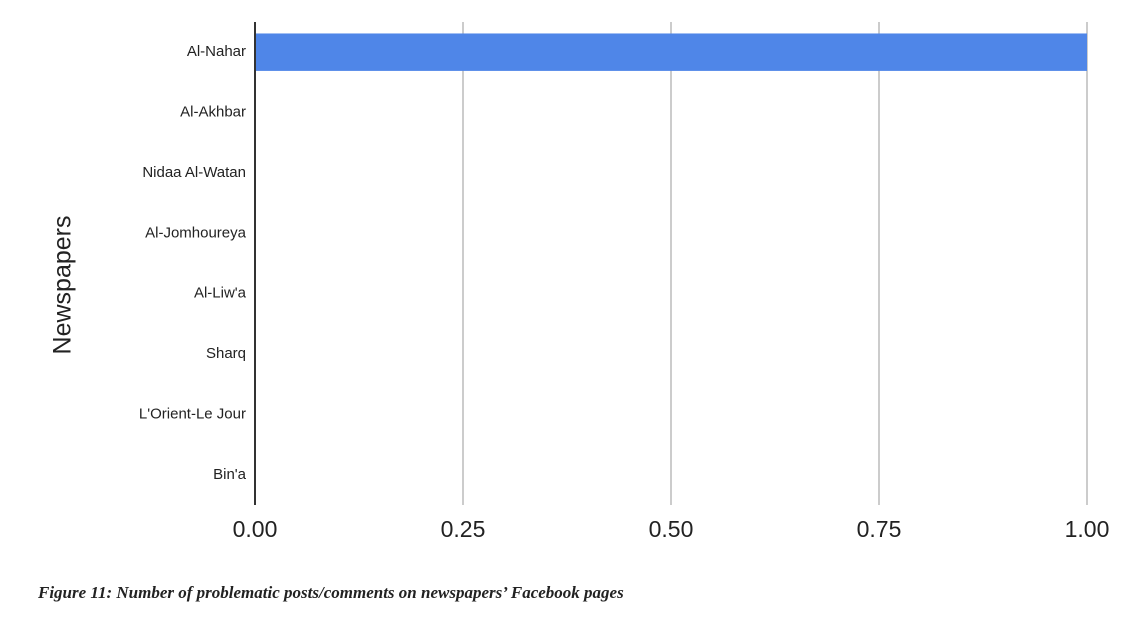  What do you see at coordinates (213, 112) in the screenshot?
I see `y-tick-label: Al-Akhbar` at bounding box center [213, 112].